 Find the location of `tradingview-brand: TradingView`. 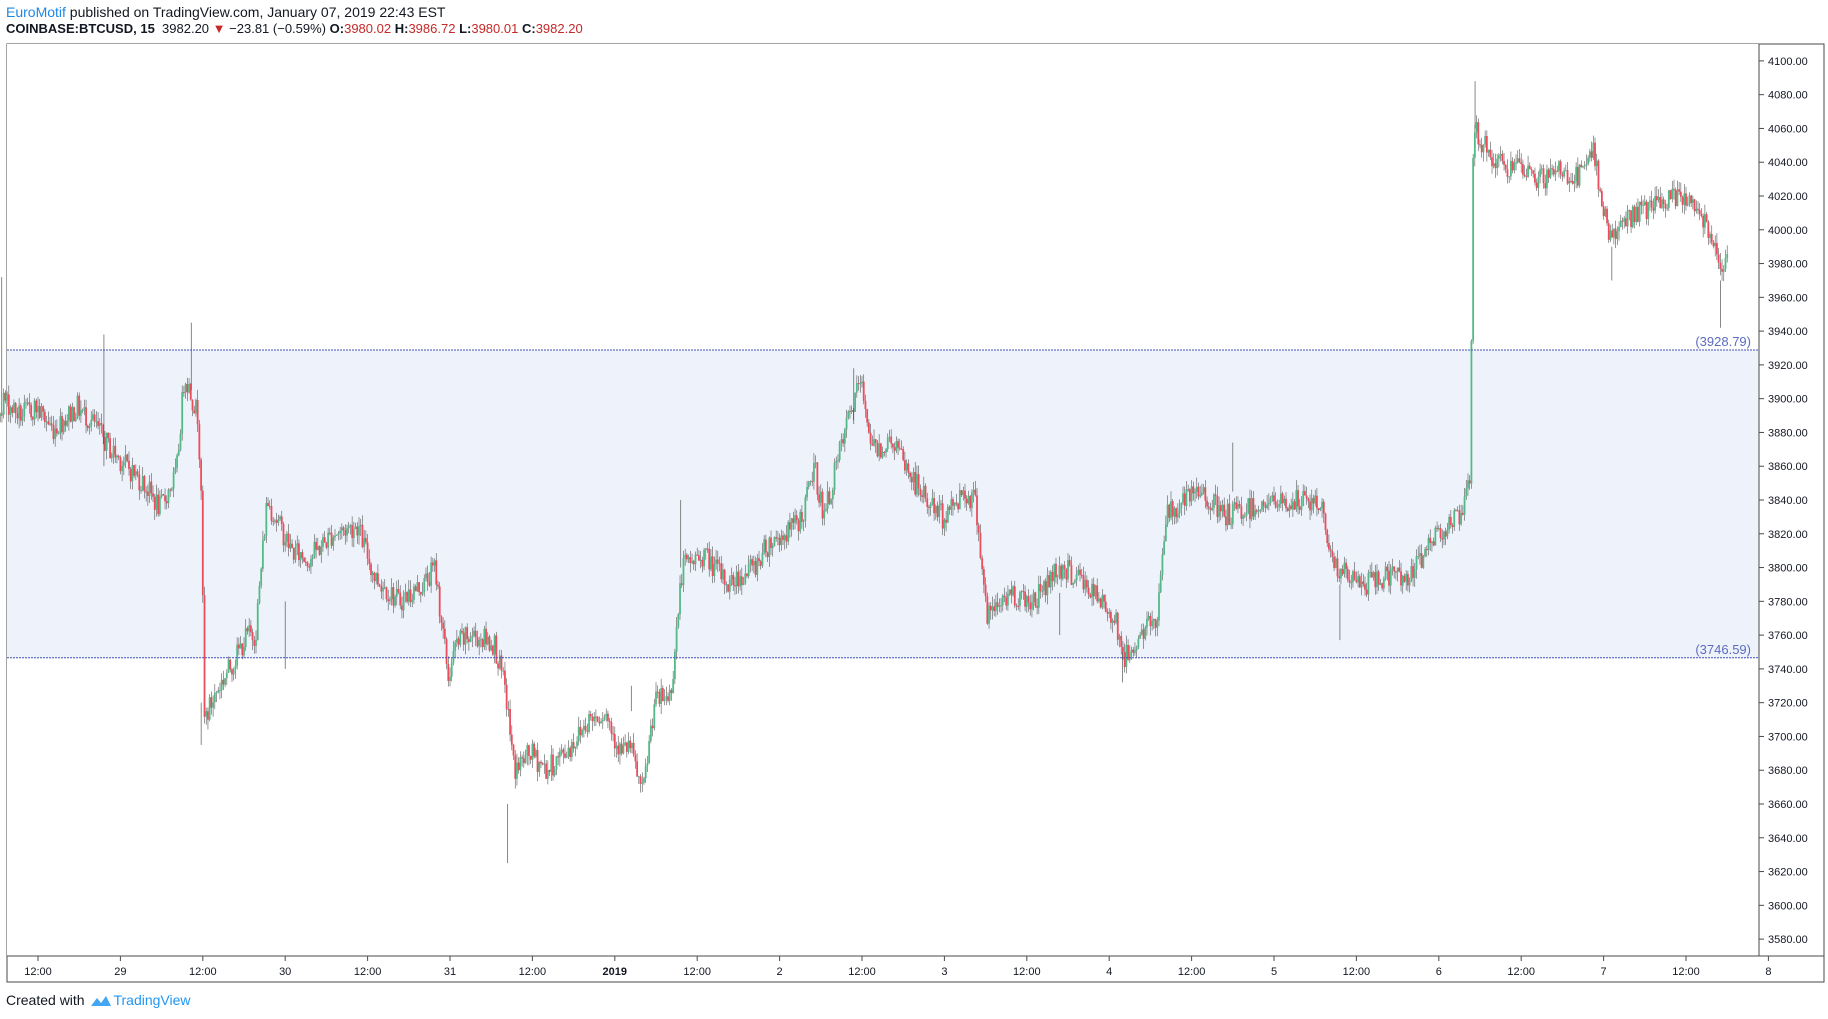

tradingview-brand: TradingView is located at coordinates (152, 1000).